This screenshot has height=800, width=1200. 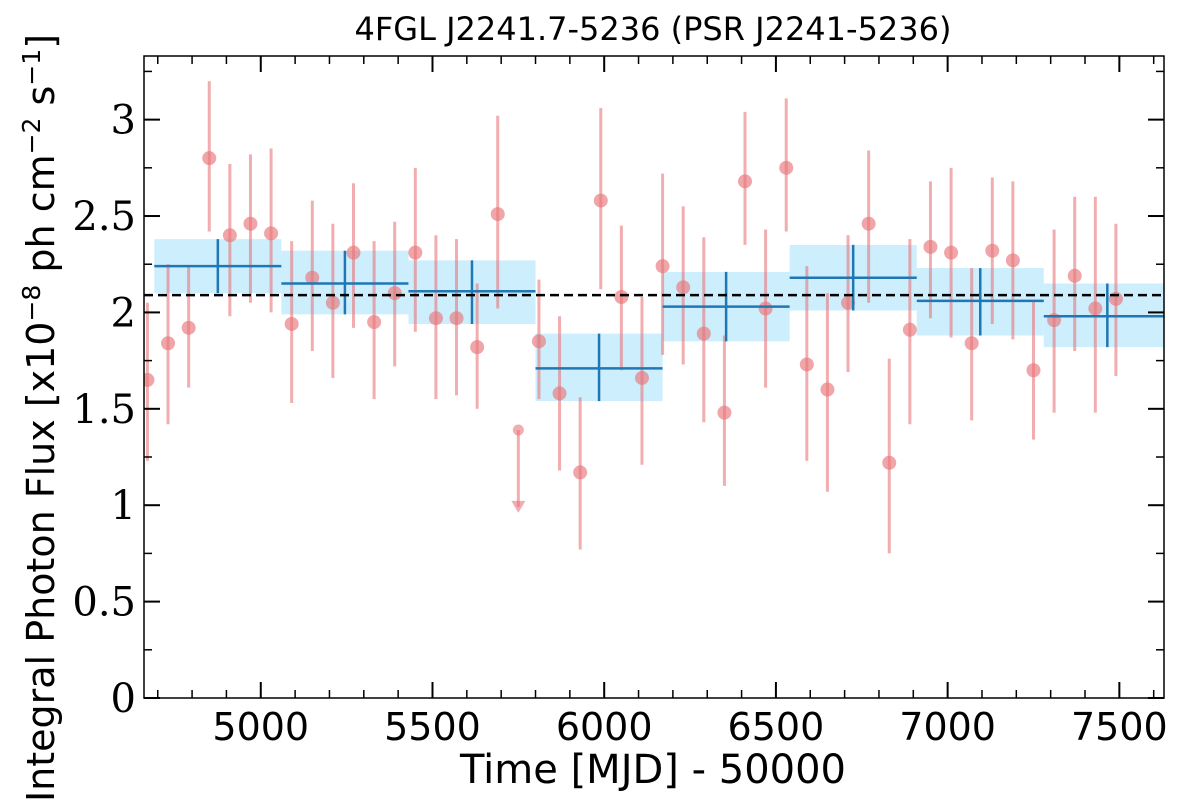 I want to click on chart-title: 4FGL J2241.7-5236 (PSR J2241-5236), so click(x=653, y=29).